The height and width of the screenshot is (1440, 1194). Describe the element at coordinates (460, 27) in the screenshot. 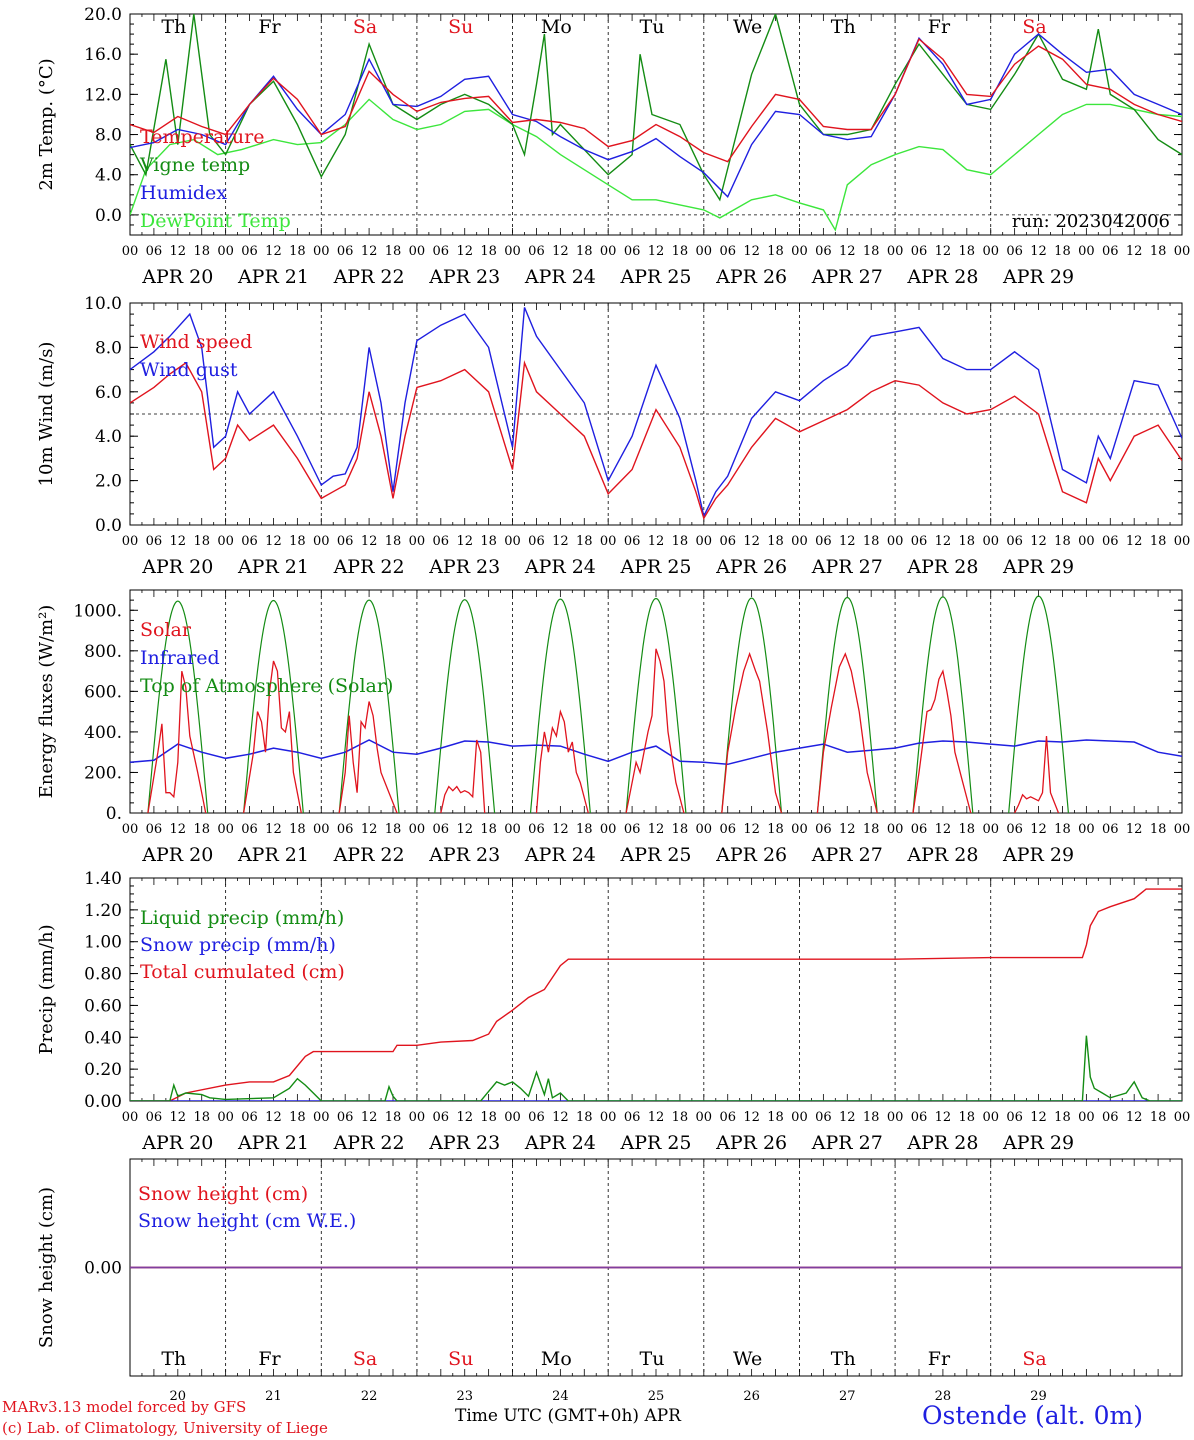

I see `weekday-label: Su` at that location.